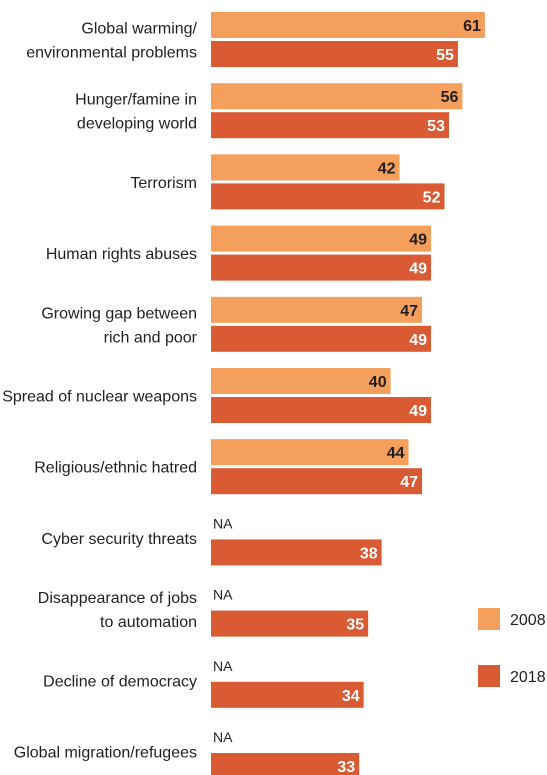 This screenshot has height=775, width=547. What do you see at coordinates (151, 337) in the screenshot?
I see `category-label: rich and poor` at bounding box center [151, 337].